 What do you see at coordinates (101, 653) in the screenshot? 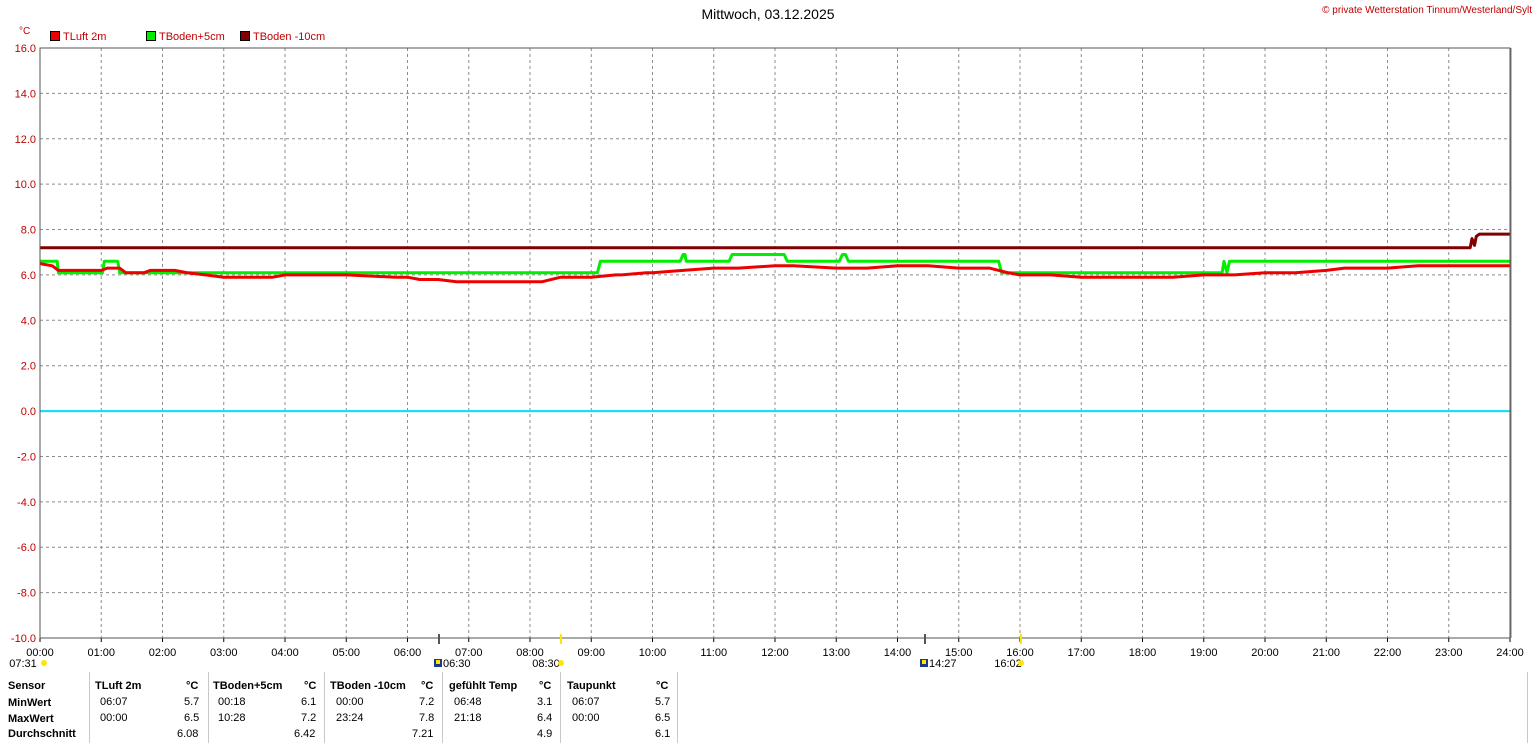
I see `x-tick-label: 01:00` at bounding box center [101, 653].